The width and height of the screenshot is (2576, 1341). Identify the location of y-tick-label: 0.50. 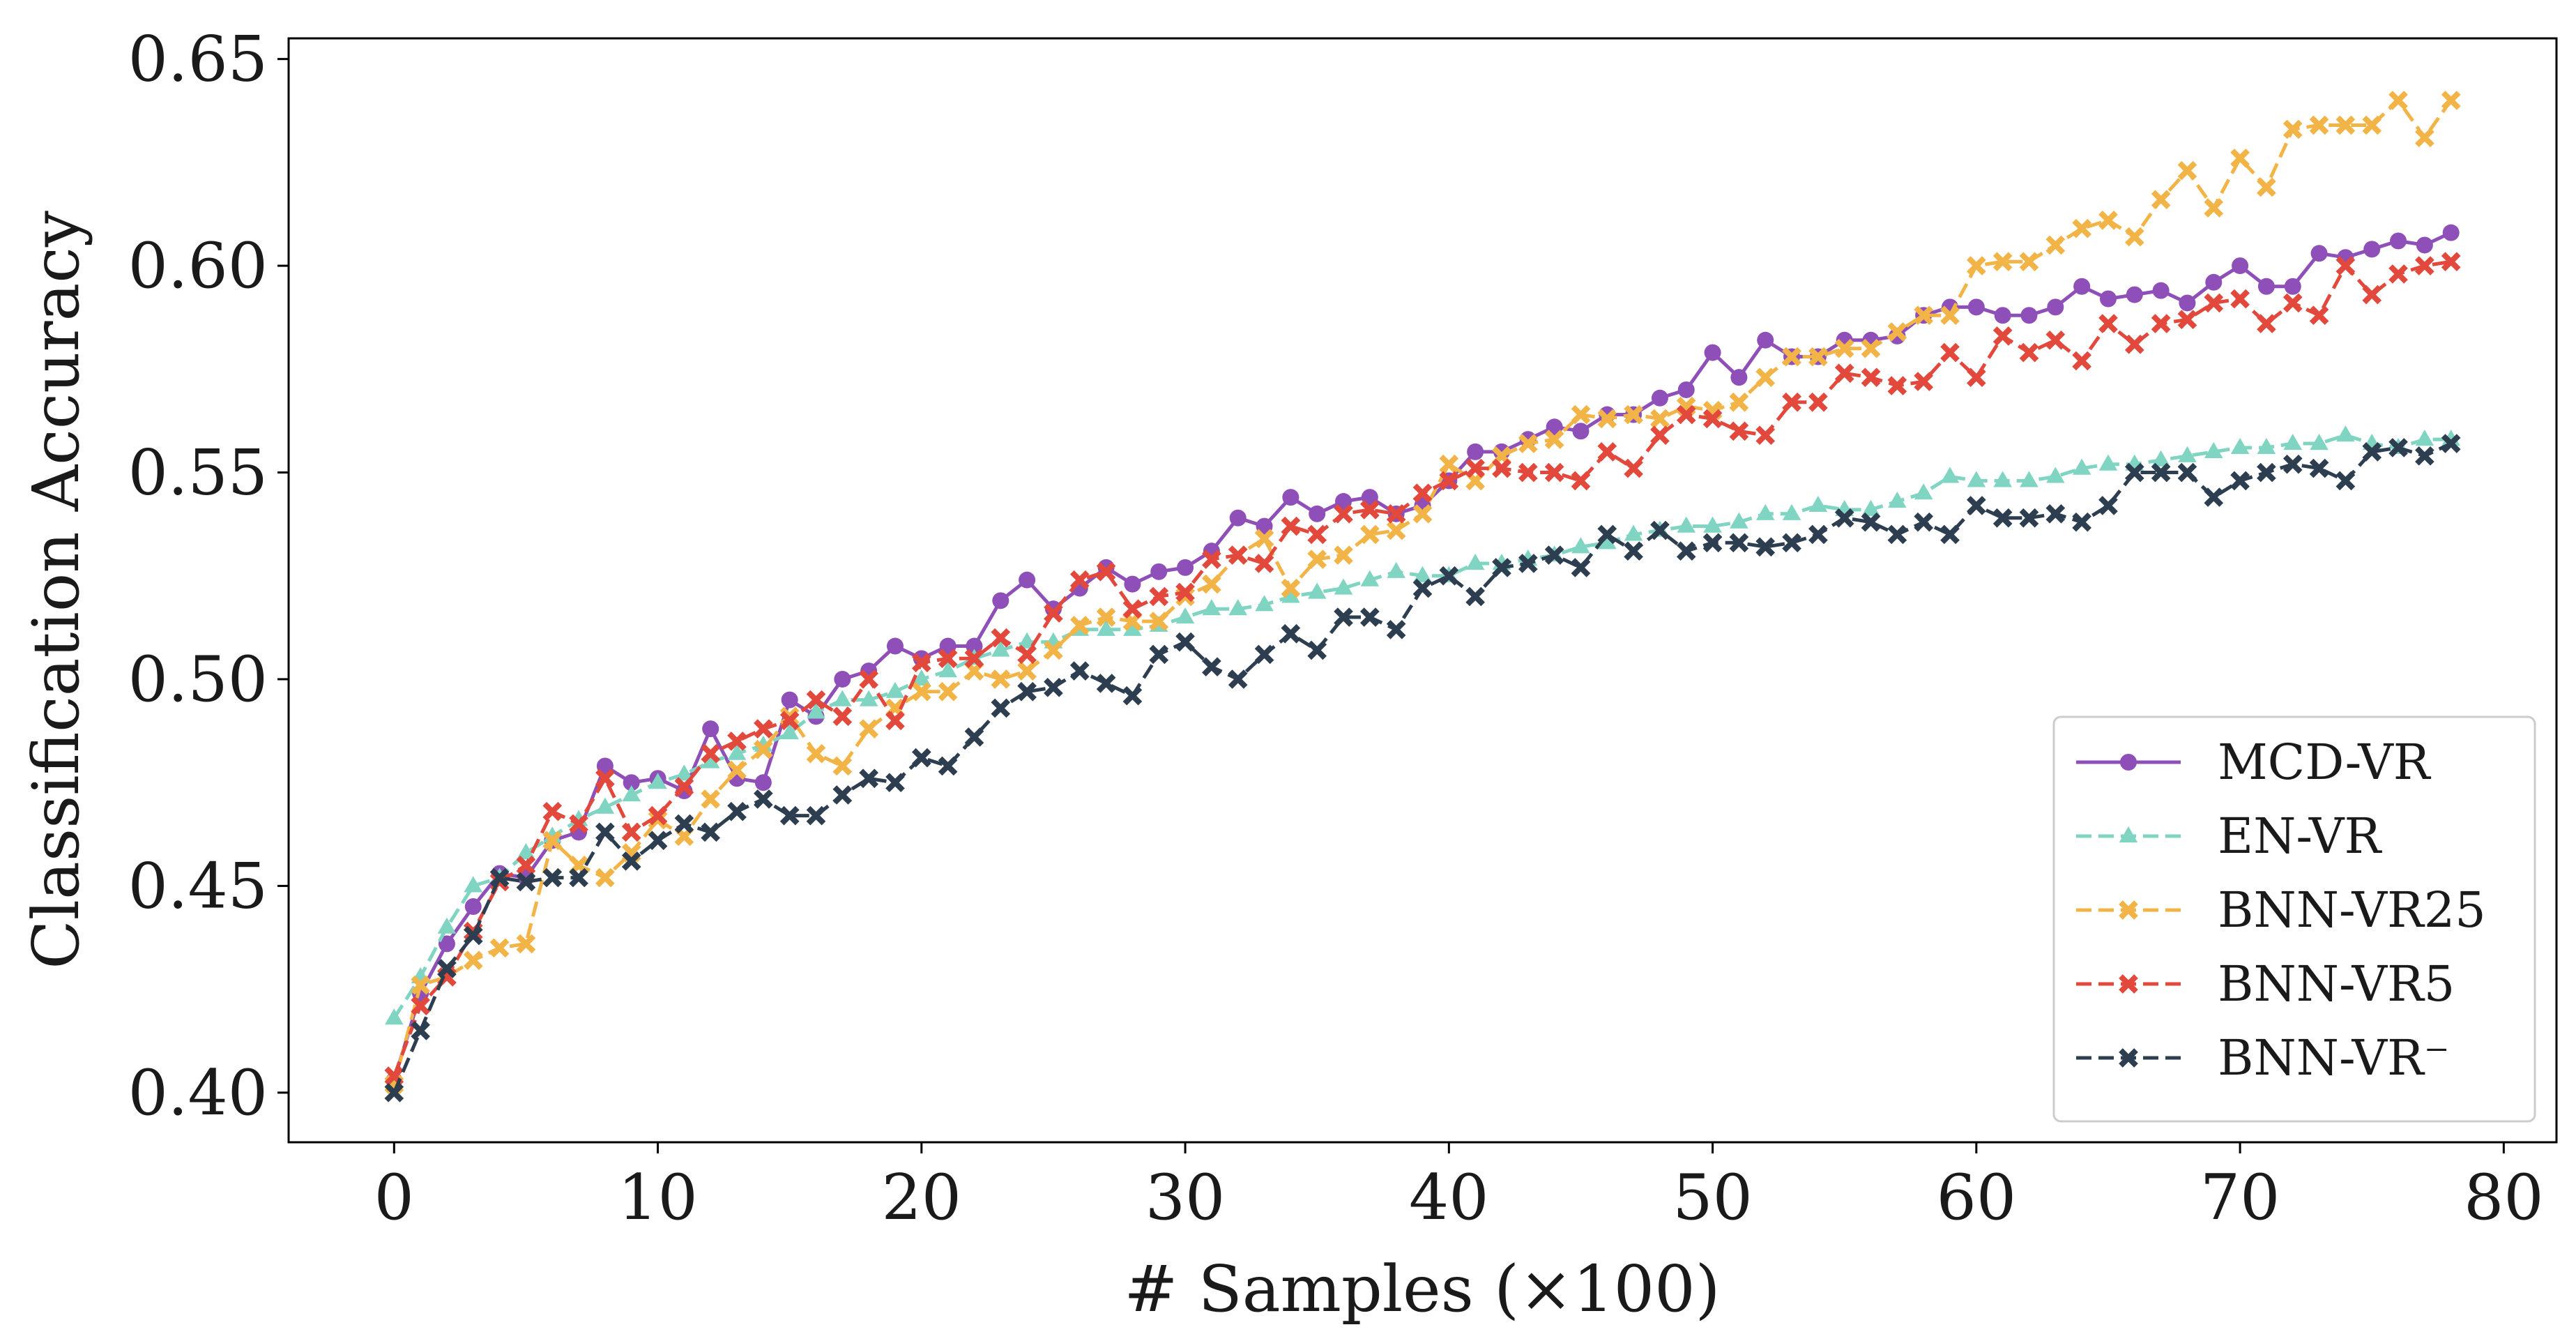
(198, 679).